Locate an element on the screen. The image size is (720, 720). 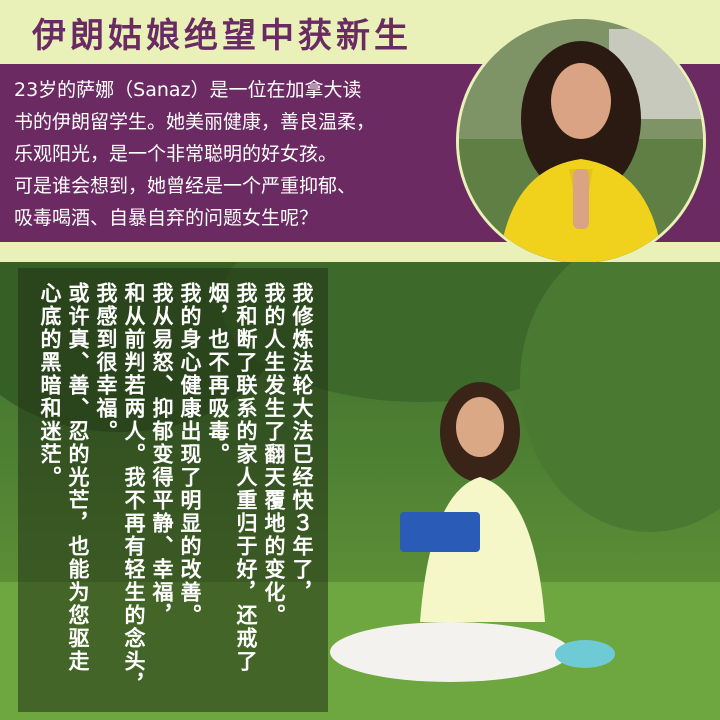
intro-line: 23岁的萨娜（Sanaz）是一位在加拿大读 is located at coordinates (188, 90).